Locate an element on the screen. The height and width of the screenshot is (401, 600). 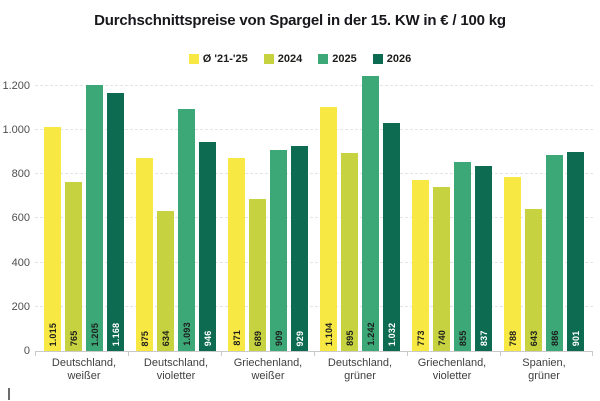
bar-2026: 946 is located at coordinates (207, 246).